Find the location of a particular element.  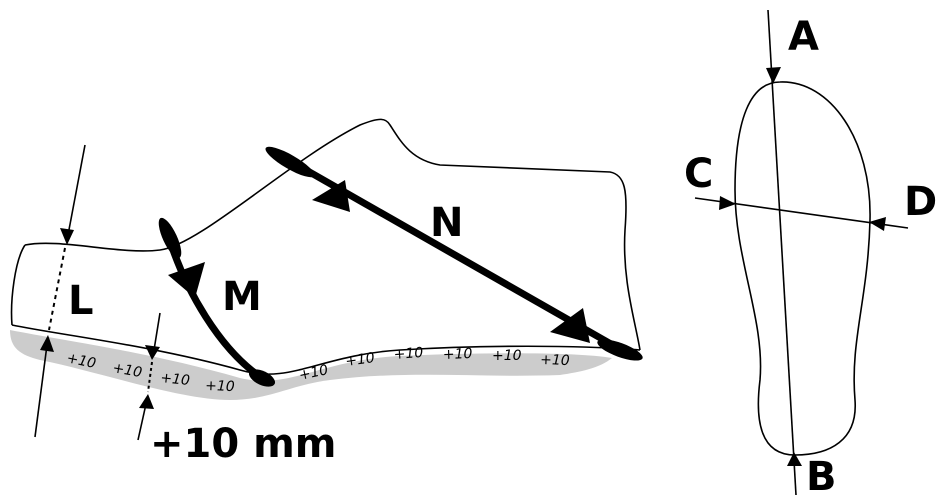

label-b: B is located at coordinates (821, 474).